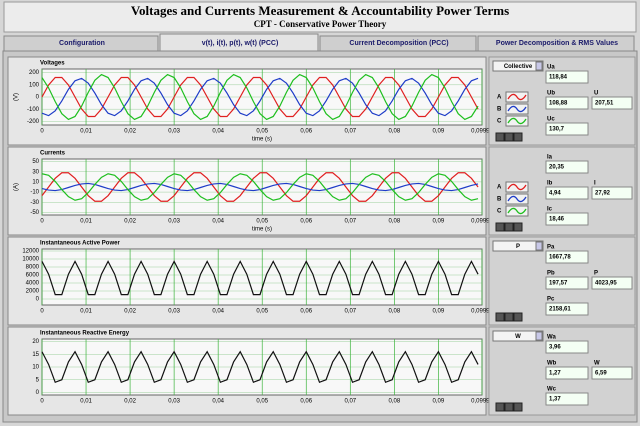 The width and height of the screenshot is (640, 426). I want to click on y-tick-label: 2000, so click(33, 292).